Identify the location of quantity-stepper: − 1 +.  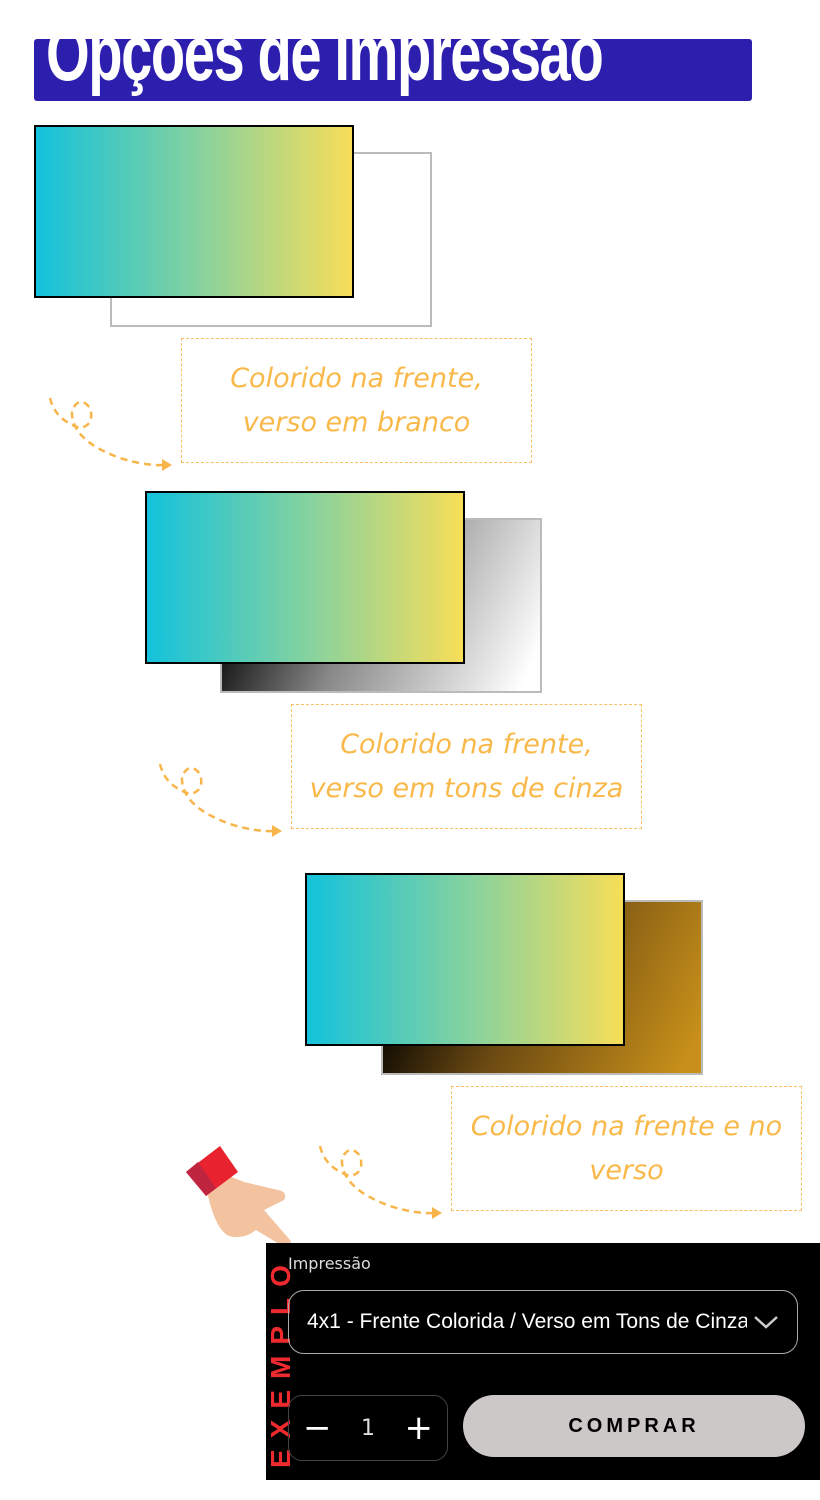
(368, 1428).